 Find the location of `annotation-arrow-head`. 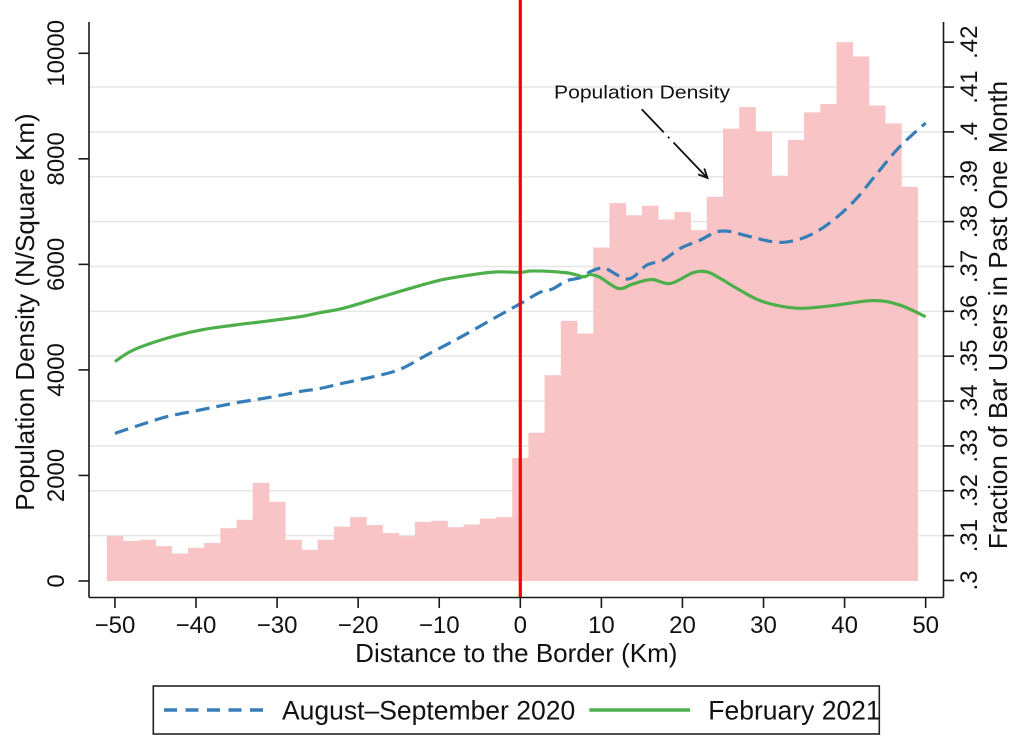

annotation-arrow-head is located at coordinates (703, 174).